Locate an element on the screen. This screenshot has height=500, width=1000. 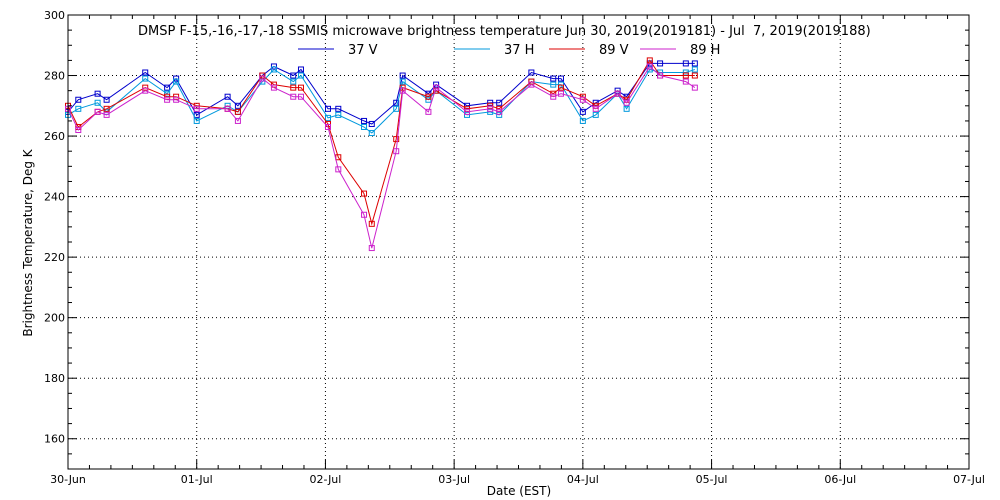
x-tick-label: 01-Jul is located at coordinates (197, 479).